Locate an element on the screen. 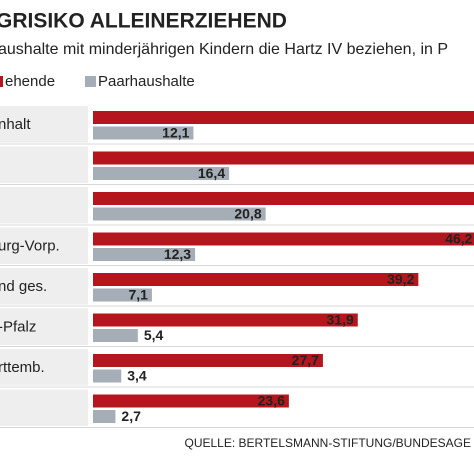  legend-label: Paarhaushalte is located at coordinates (146, 81).